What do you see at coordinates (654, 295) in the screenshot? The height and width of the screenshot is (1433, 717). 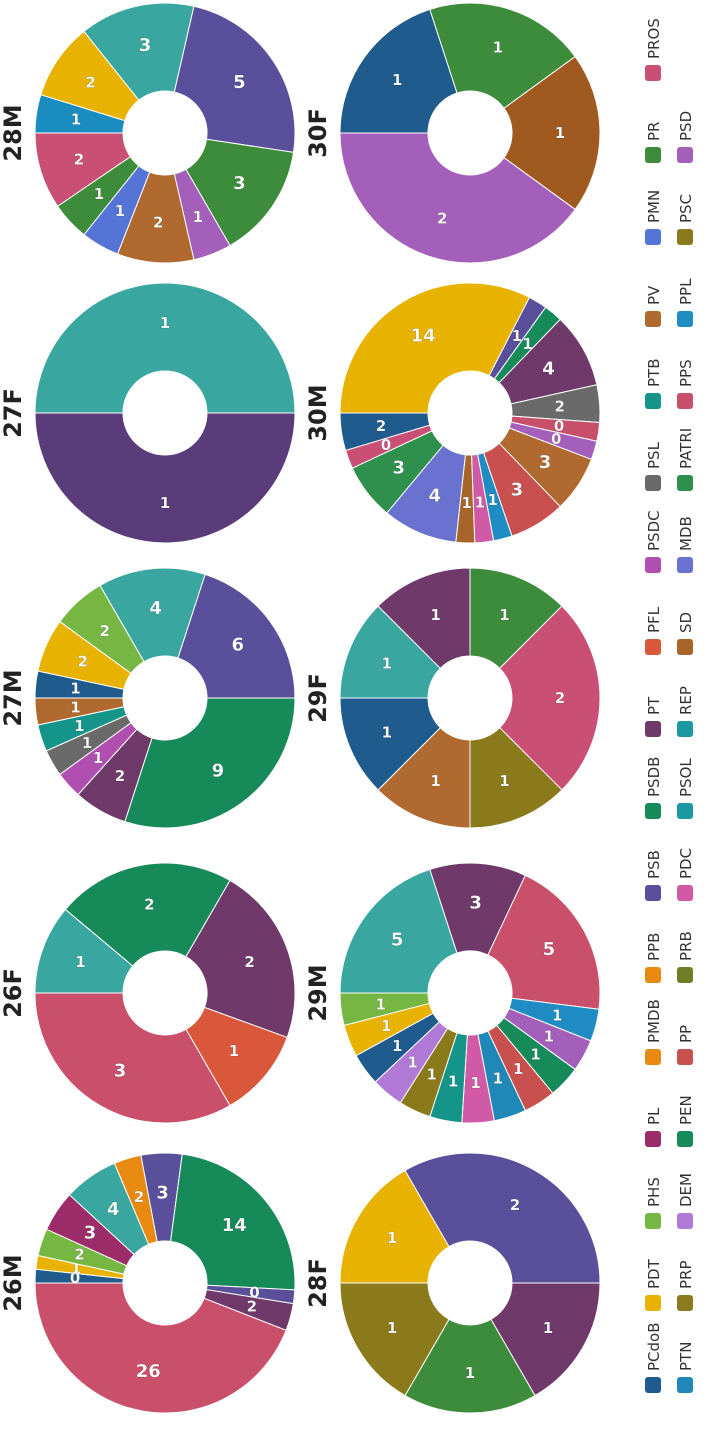 I see `legend-label: PV` at bounding box center [654, 295].